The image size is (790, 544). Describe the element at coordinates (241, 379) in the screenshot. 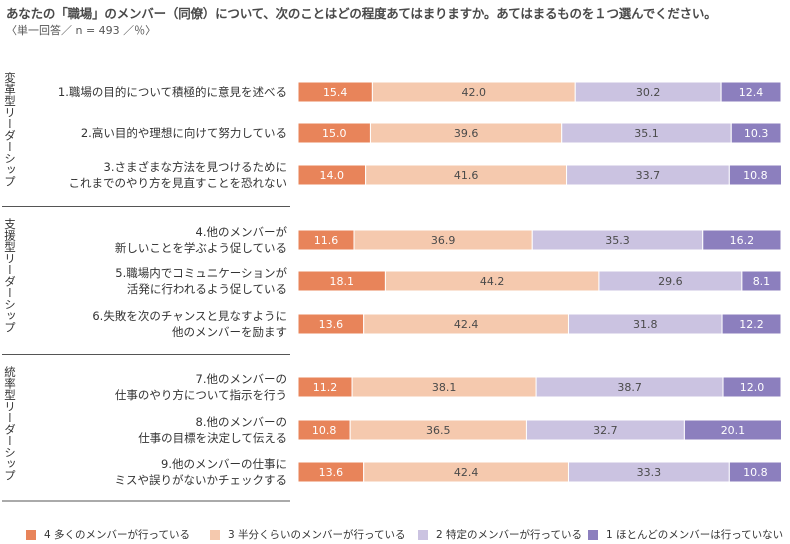

I see `category-label-6-0: 7.他のメンバーの` at that location.